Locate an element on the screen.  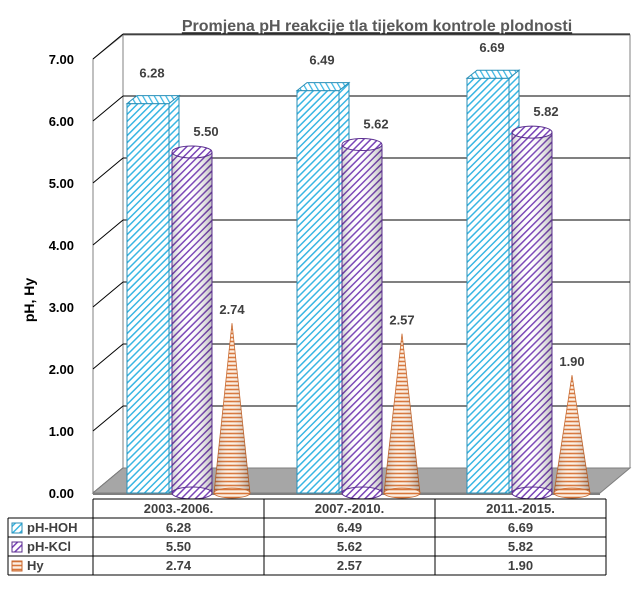
x-tick-label: 2007.-2010. is located at coordinates (349, 508).